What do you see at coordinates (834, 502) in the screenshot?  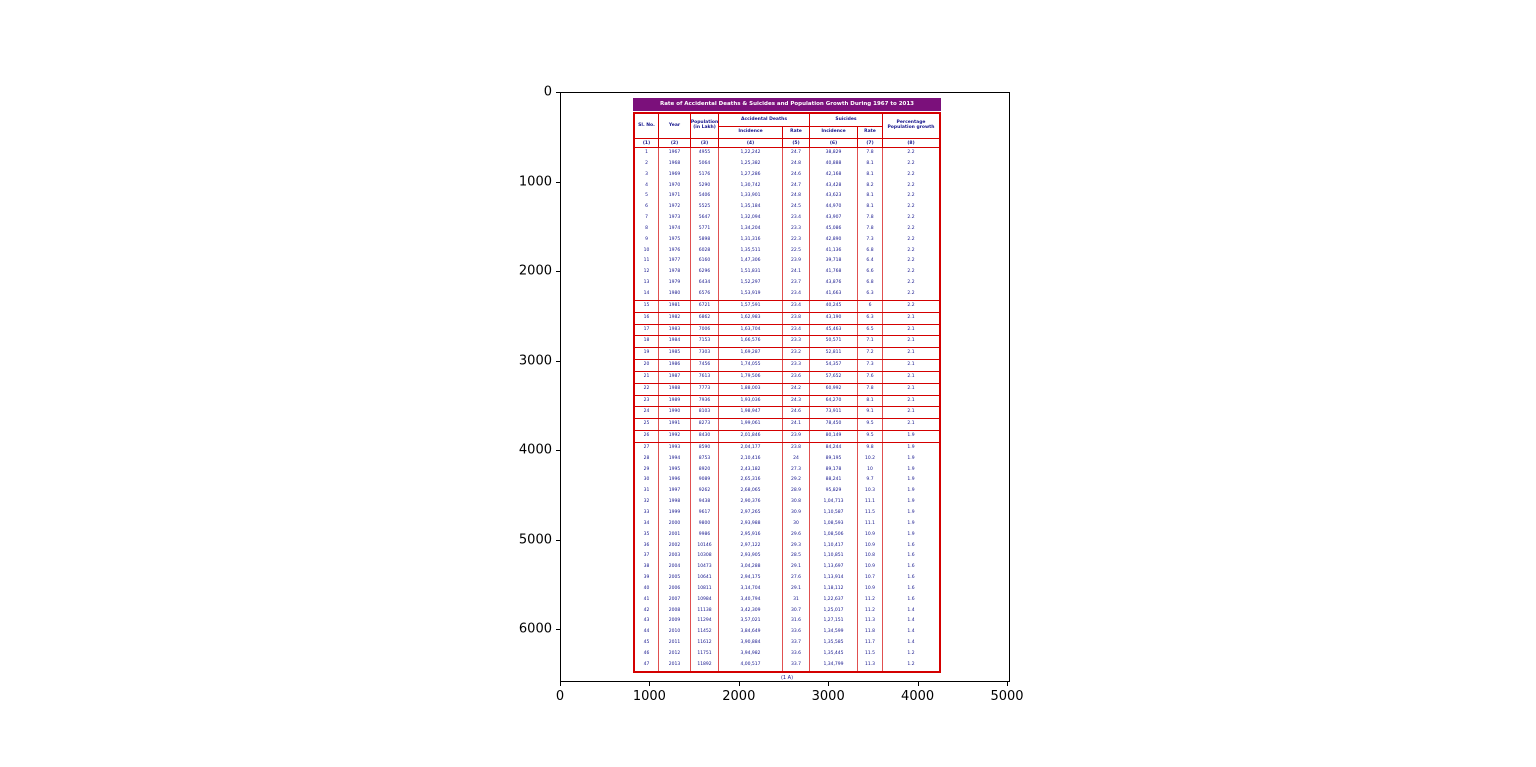 I see `table-cell: 1,04,713` at bounding box center [834, 502].